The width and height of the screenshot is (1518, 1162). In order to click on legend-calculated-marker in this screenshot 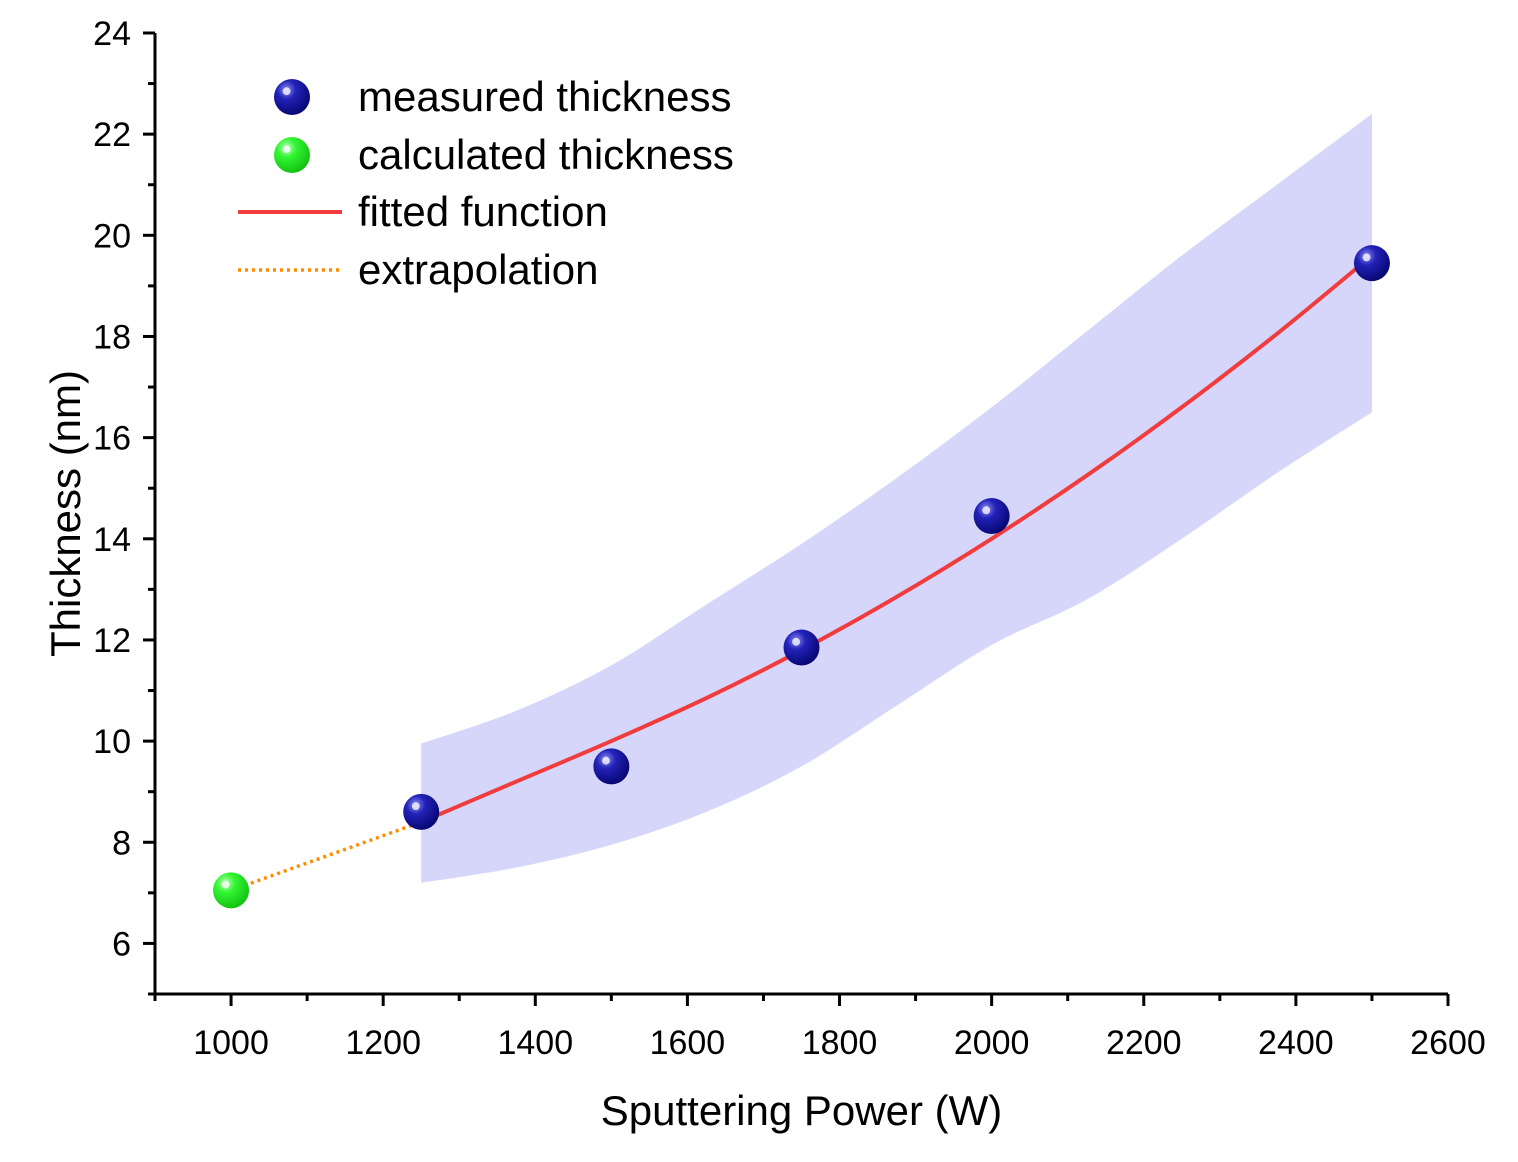, I will do `click(292, 155)`.